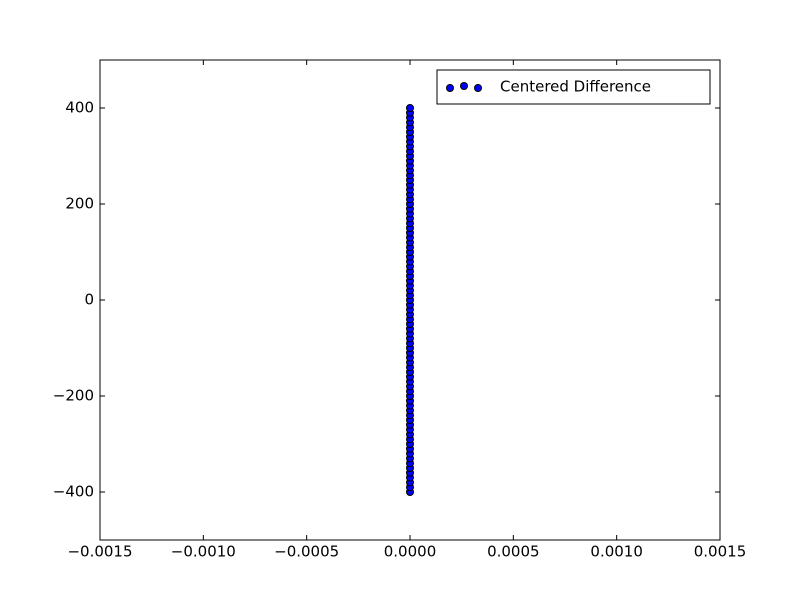  What do you see at coordinates (79, 204) in the screenshot?
I see `y-tick-label: 200` at bounding box center [79, 204].